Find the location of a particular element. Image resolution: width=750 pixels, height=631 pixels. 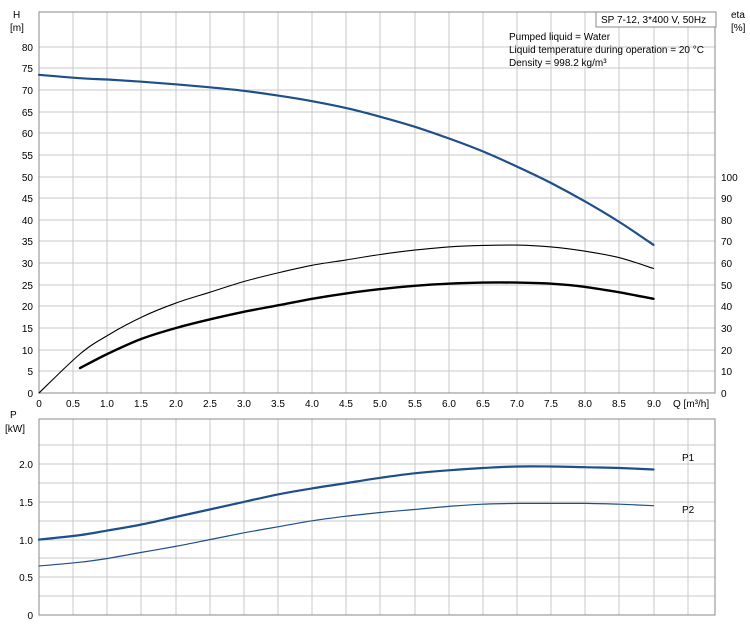

x-tick-label: 1.0 is located at coordinates (107, 404).